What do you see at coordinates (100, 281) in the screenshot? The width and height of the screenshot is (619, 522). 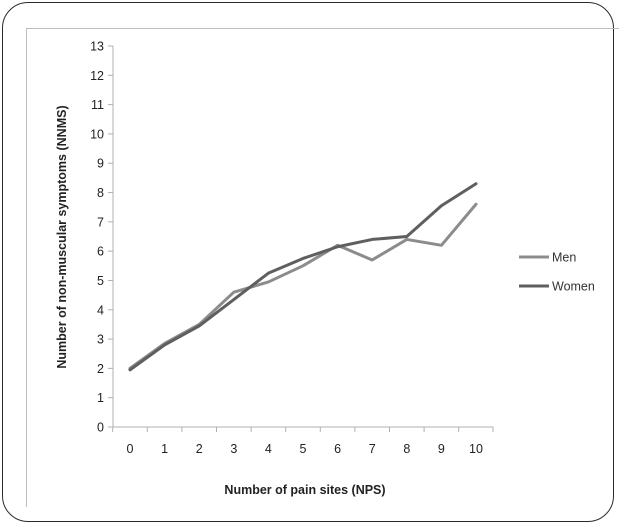 I see `y-tick-label: 5` at bounding box center [100, 281].